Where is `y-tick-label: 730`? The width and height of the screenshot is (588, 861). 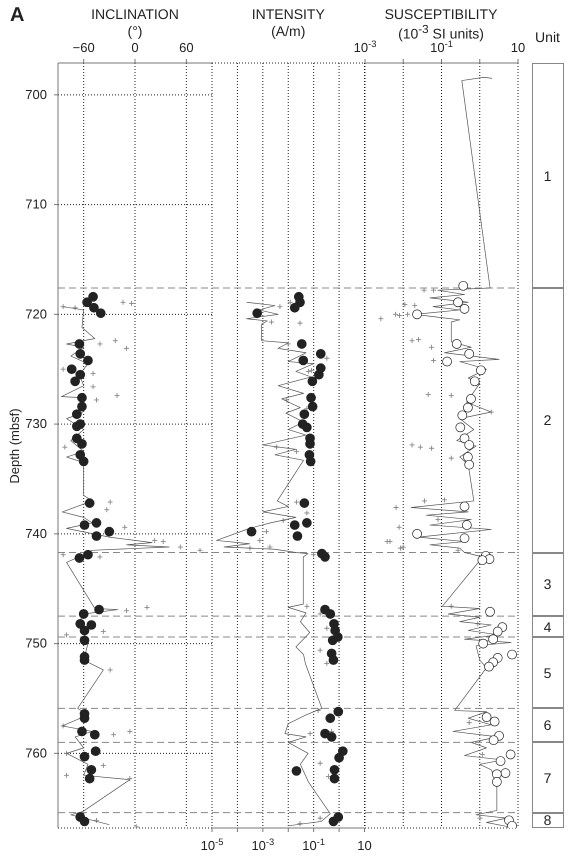 y-tick-label: 730 is located at coordinates (36, 424).